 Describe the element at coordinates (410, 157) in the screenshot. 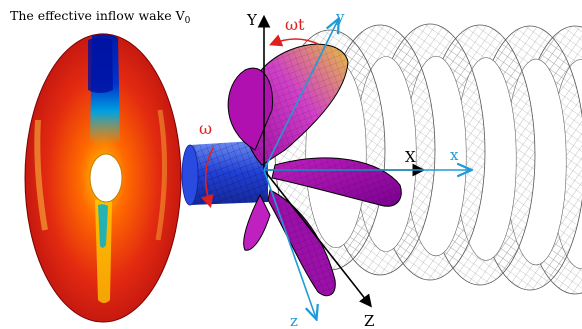

I see `axis-X-label: X` at that location.